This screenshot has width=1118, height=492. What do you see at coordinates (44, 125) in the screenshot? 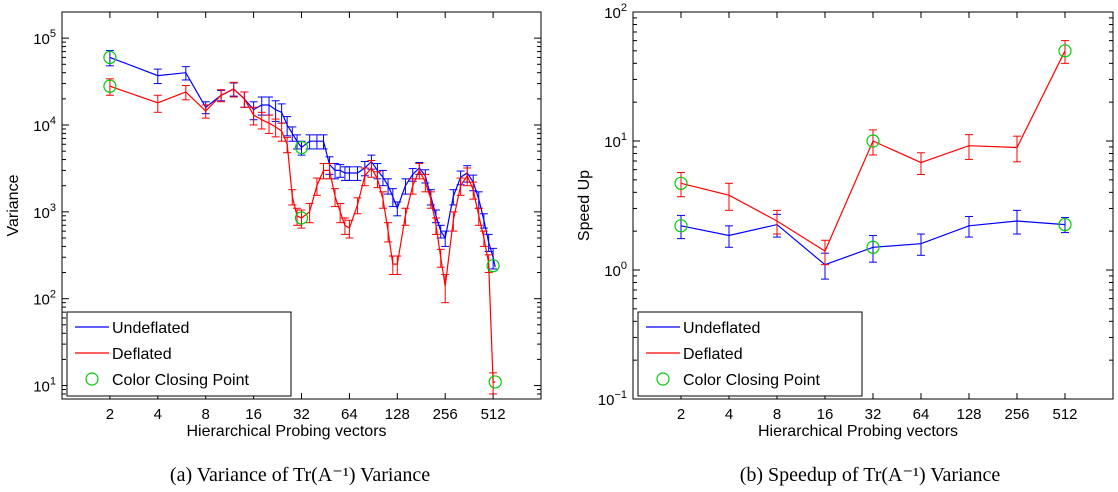
I see `y-tick-label: 10⁴` at bounding box center [44, 125].